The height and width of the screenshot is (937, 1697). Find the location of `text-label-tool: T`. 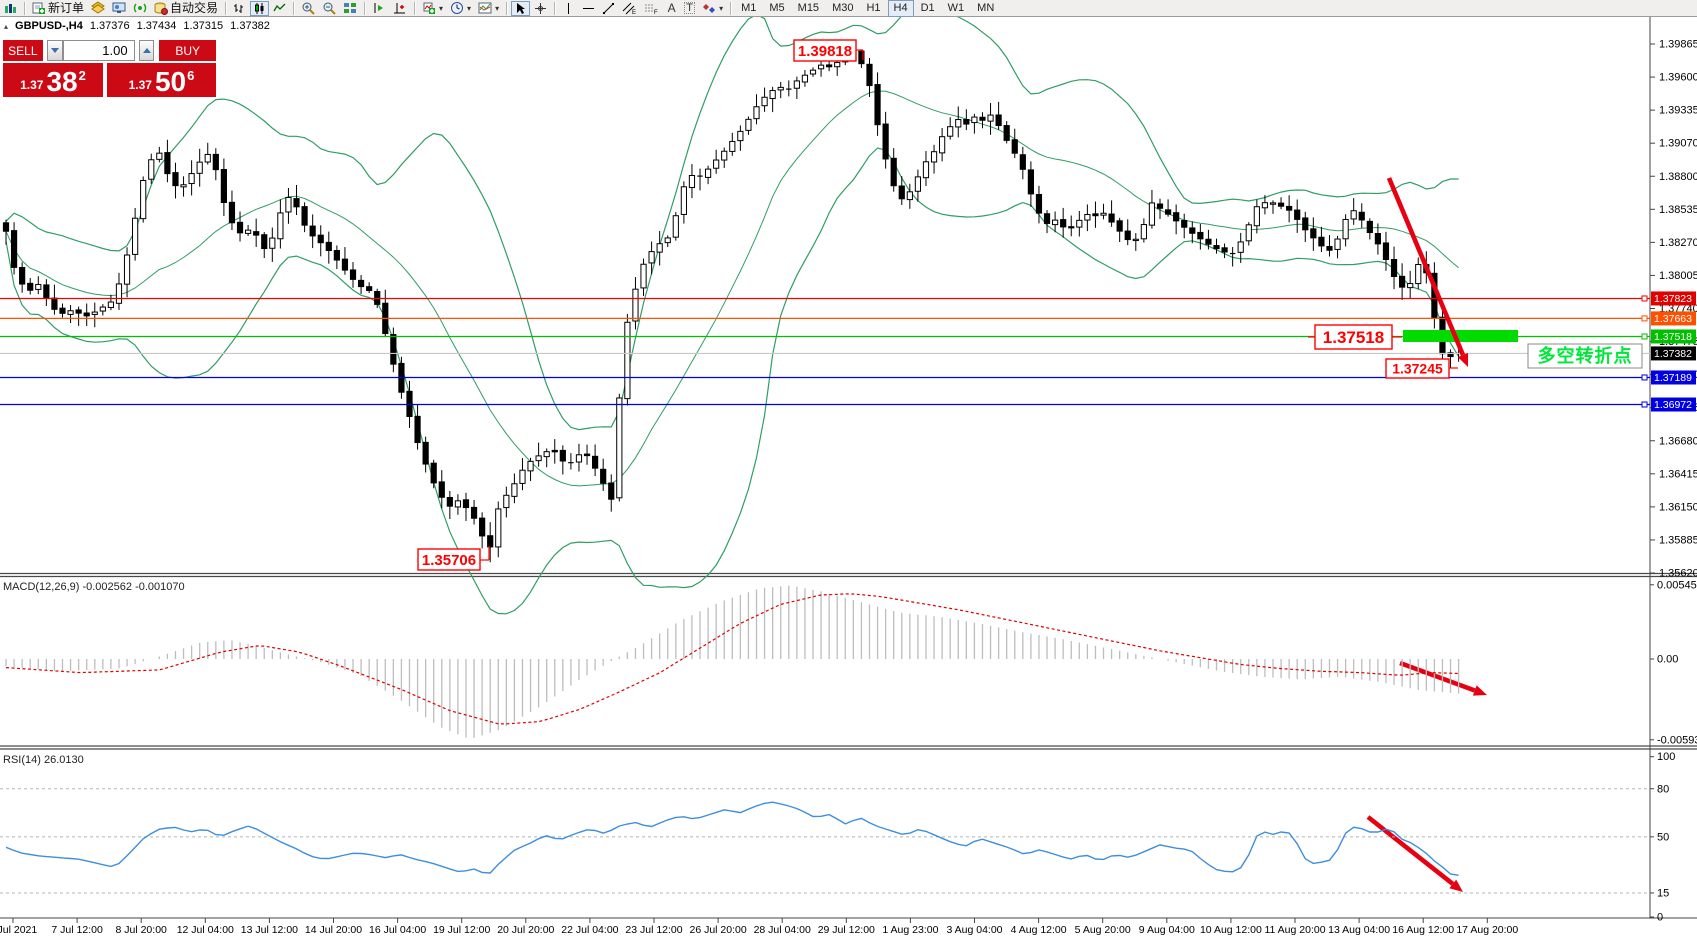

text-label-tool: T is located at coordinates (689, 8).